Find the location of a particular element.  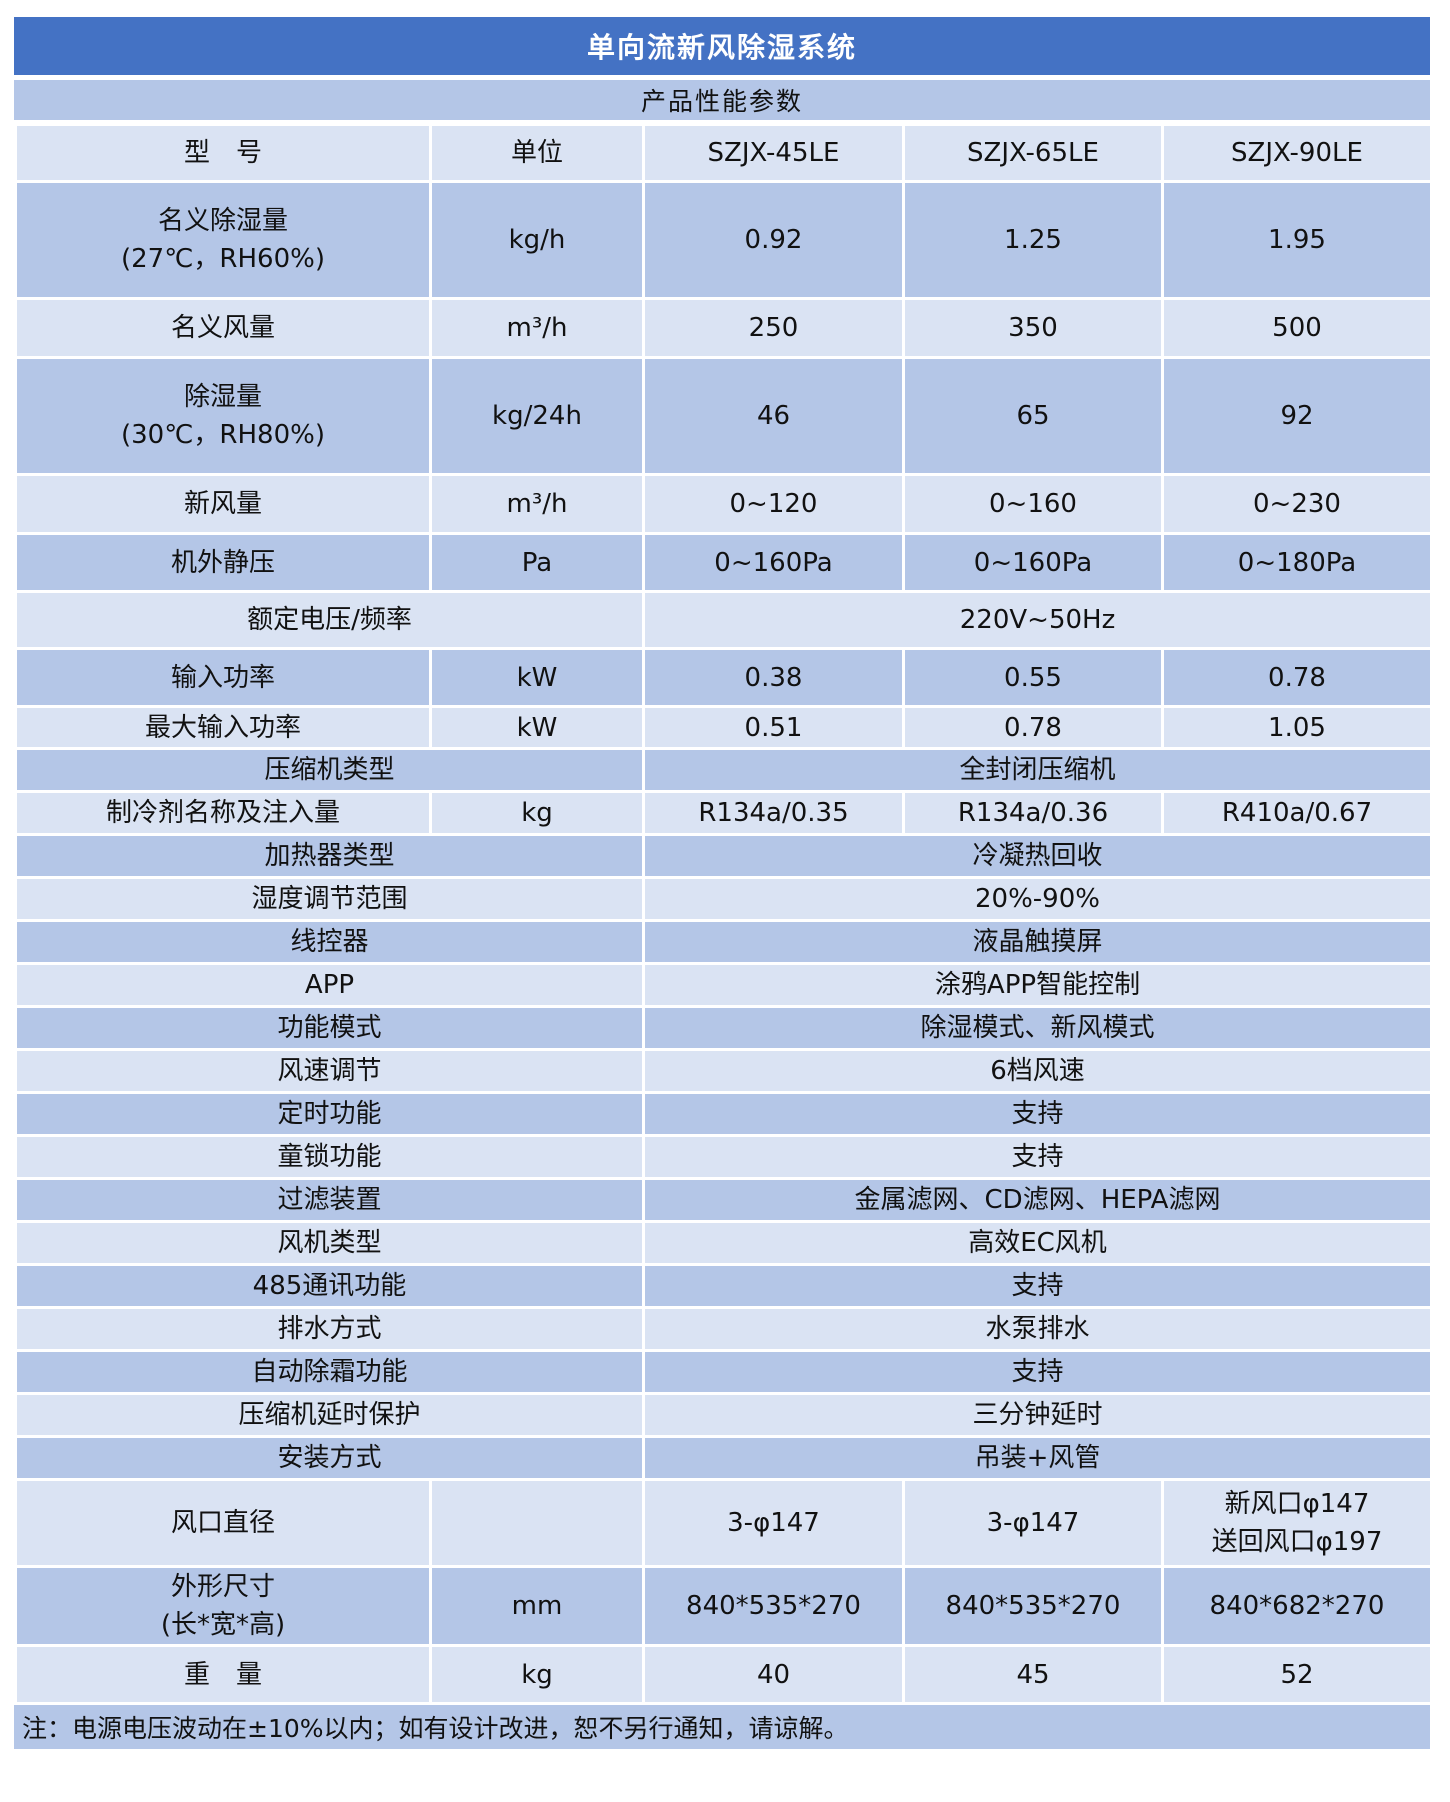

table-row: 压缩机类型 全封闭压缩机 is located at coordinates (723, 770).